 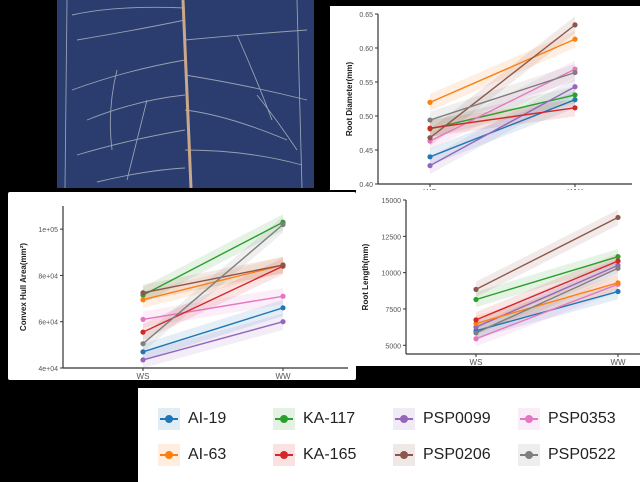 What do you see at coordinates (207, 418) in the screenshot?
I see `legend-label: AI-19` at bounding box center [207, 418].